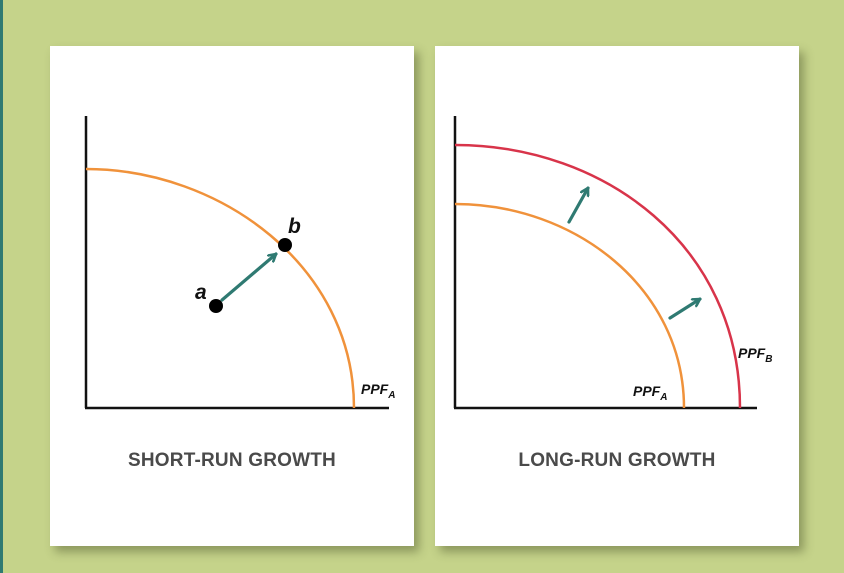 This screenshot has width=844, height=573. I want to click on ppf-b-label: PPFB, so click(755, 355).